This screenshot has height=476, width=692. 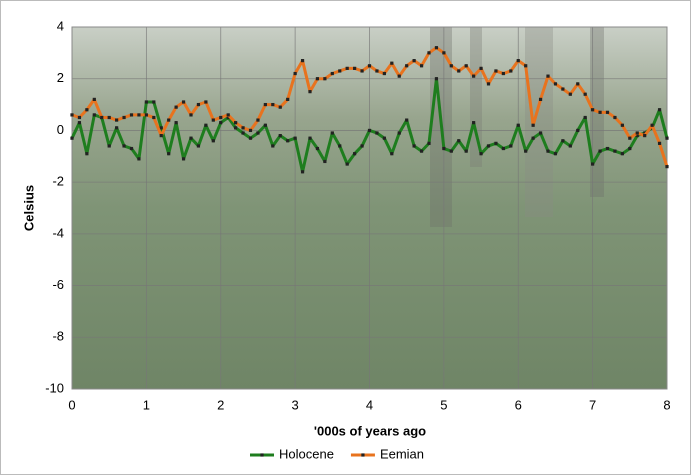 I want to click on x-tick-label: 3, so click(x=295, y=404).